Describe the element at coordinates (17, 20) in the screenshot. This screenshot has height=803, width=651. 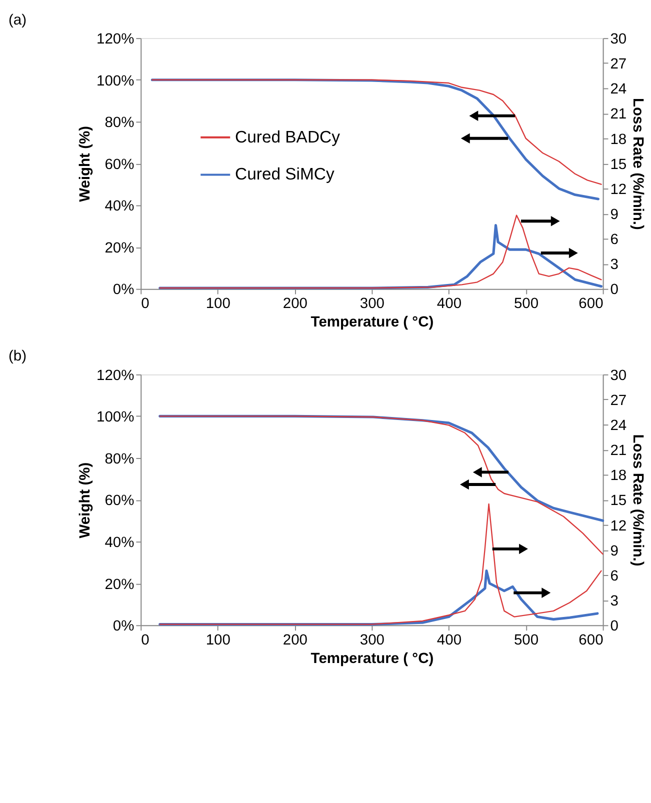
I see `text: (a)` at that location.